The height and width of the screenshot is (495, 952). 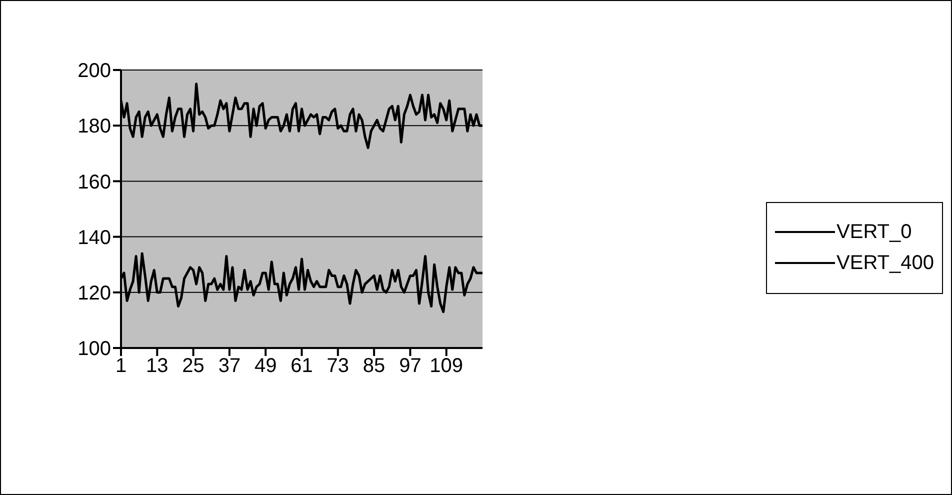 I want to click on y-tick-label: 100, so click(x=94, y=349).